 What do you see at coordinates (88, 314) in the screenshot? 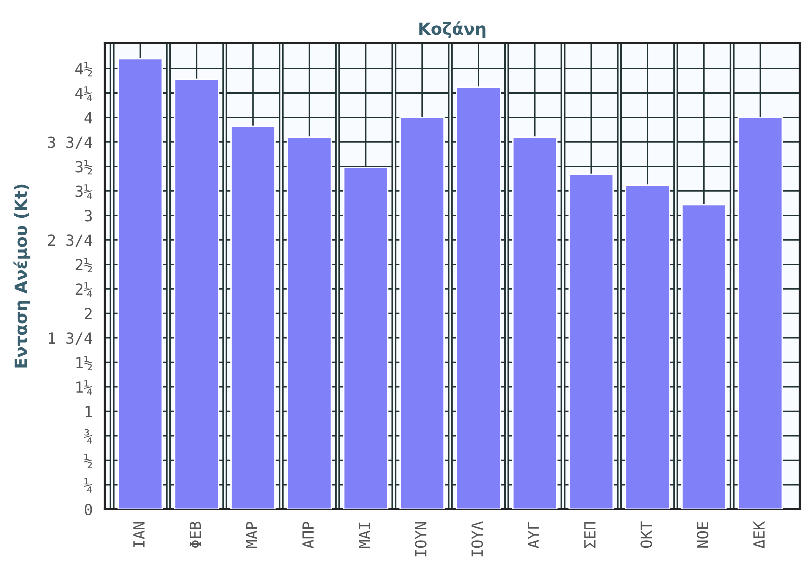
I see `y-tick-label: 2` at bounding box center [88, 314].